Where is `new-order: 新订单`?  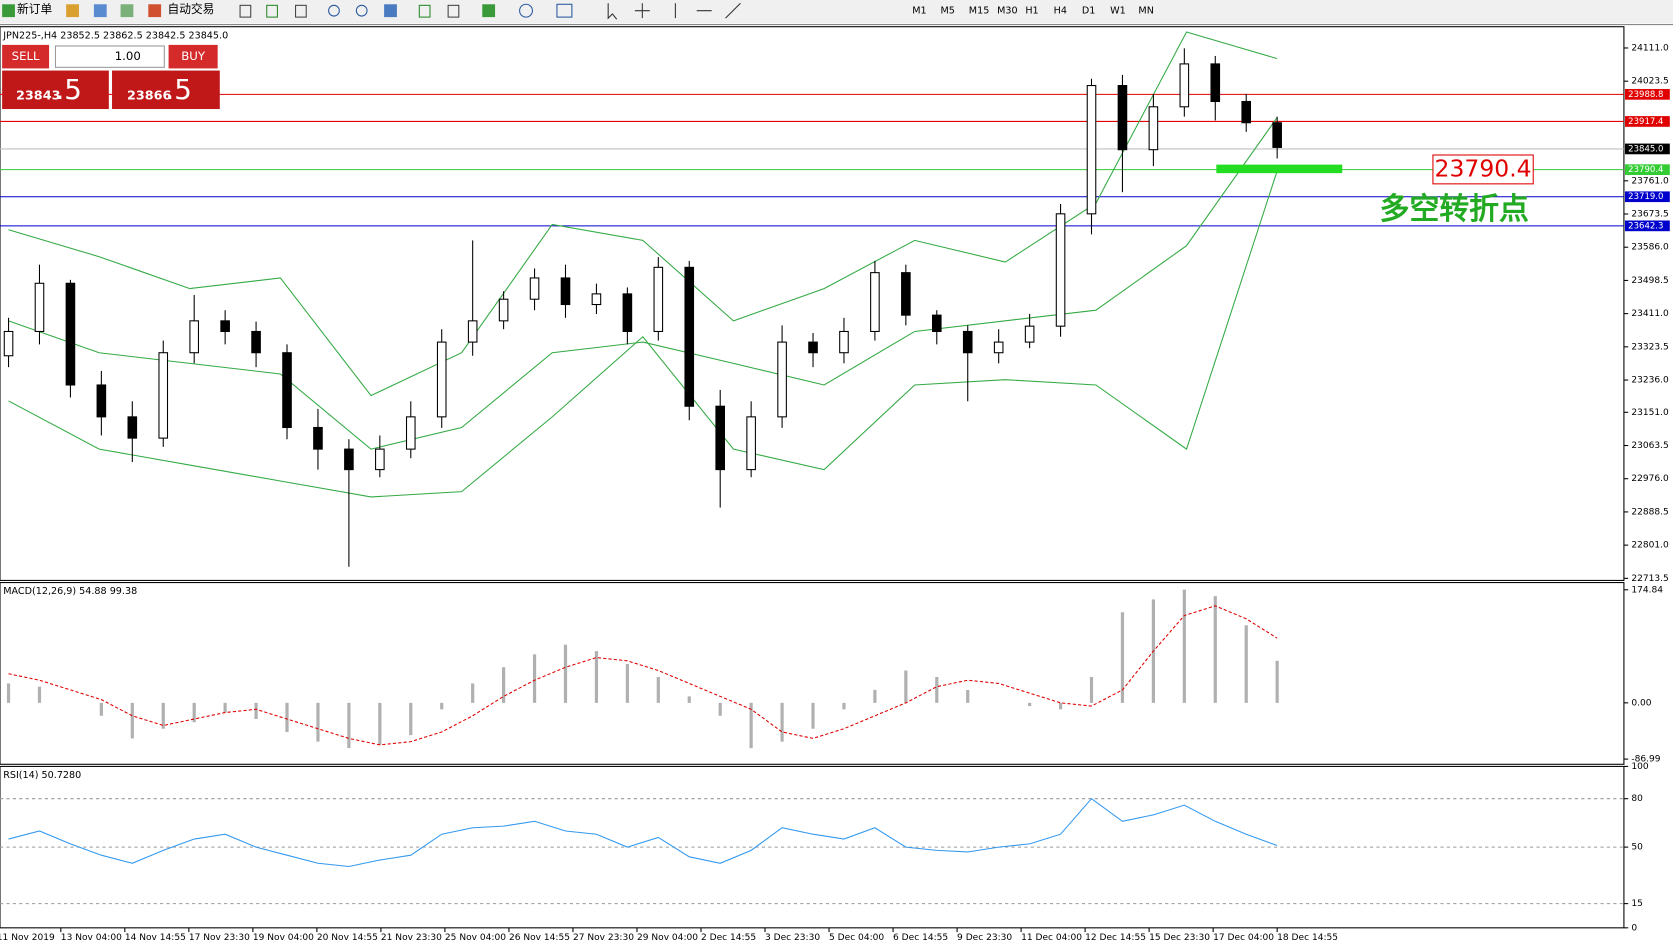
new-order: 新订单 is located at coordinates (34, 9).